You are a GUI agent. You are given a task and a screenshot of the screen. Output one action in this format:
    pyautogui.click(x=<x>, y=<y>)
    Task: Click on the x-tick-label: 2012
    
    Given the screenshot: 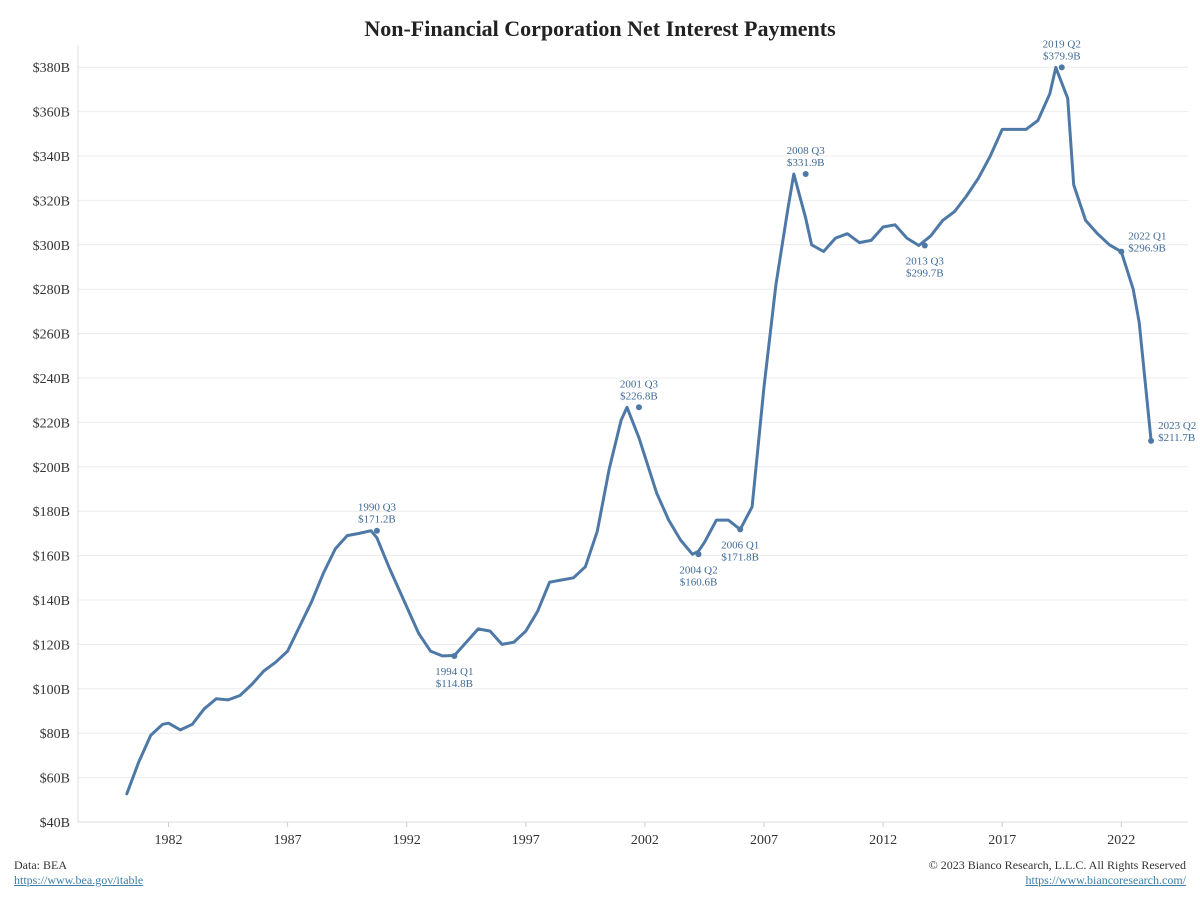 What is the action you would take?
    pyautogui.click(x=883, y=840)
    